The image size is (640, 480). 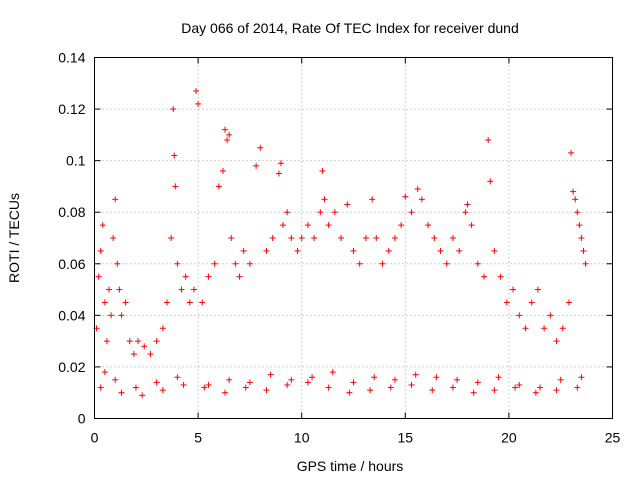 I want to click on y-tick-label: 0.14, so click(x=71, y=58).